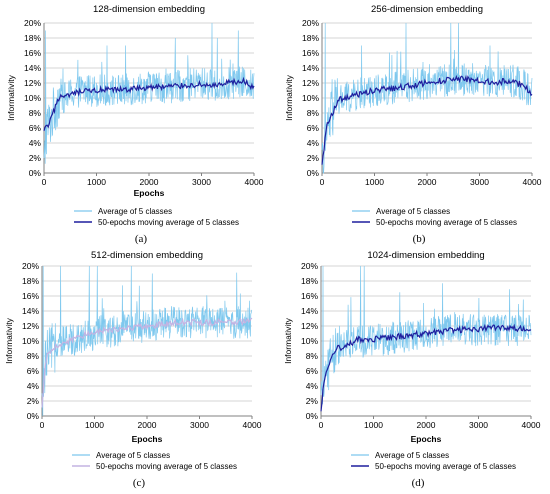 This screenshot has height=494, width=550. I want to click on chart-title: 128-dimension embedding, so click(149, 9).